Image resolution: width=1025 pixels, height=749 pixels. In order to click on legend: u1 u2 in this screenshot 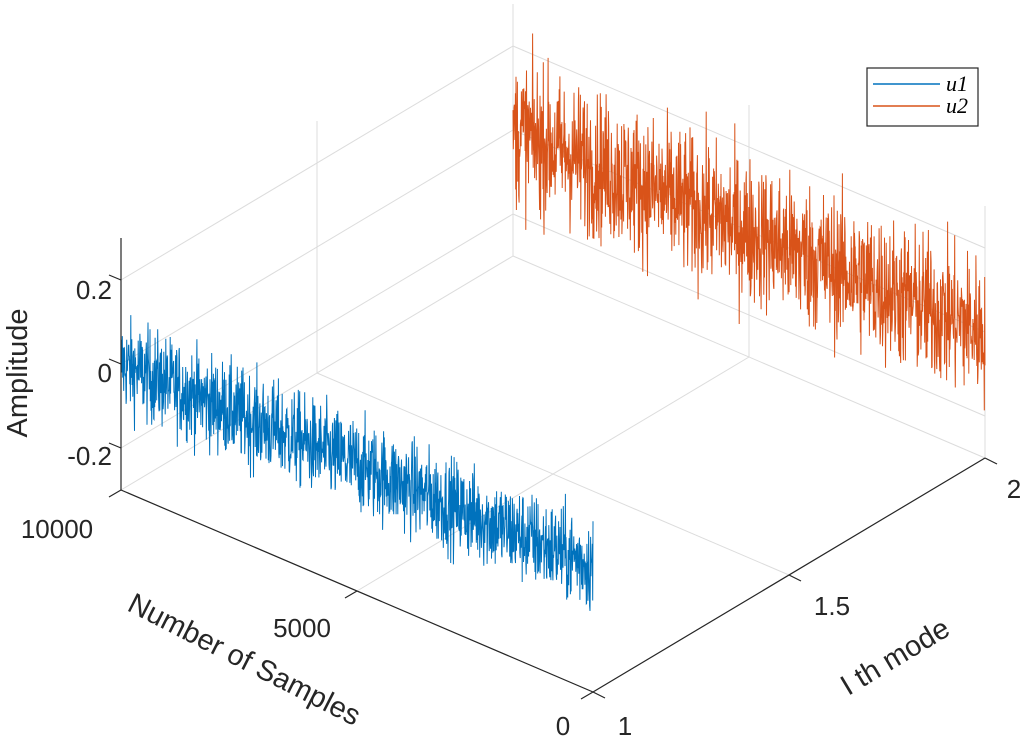, I will do `click(922, 97)`.